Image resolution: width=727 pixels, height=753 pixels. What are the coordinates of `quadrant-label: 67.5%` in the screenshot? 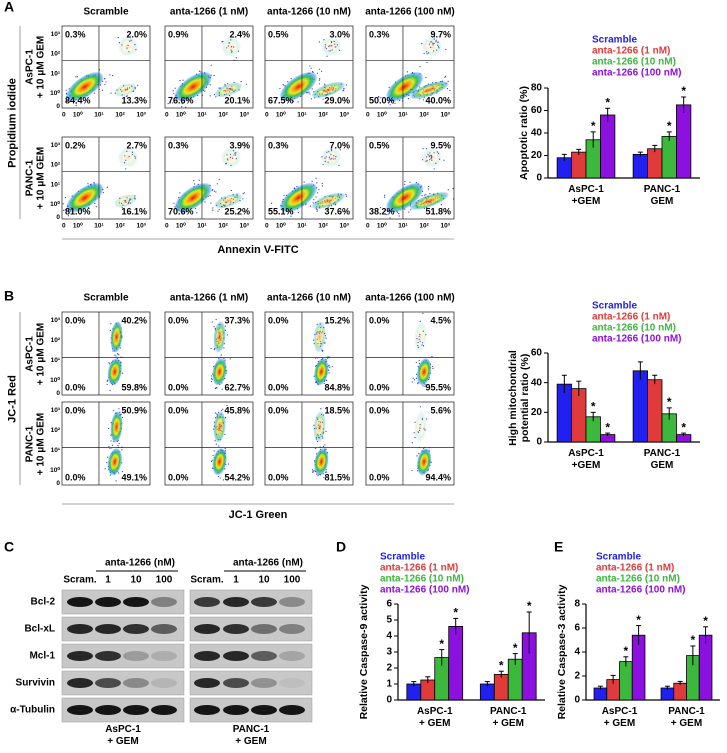 It's located at (281, 100).